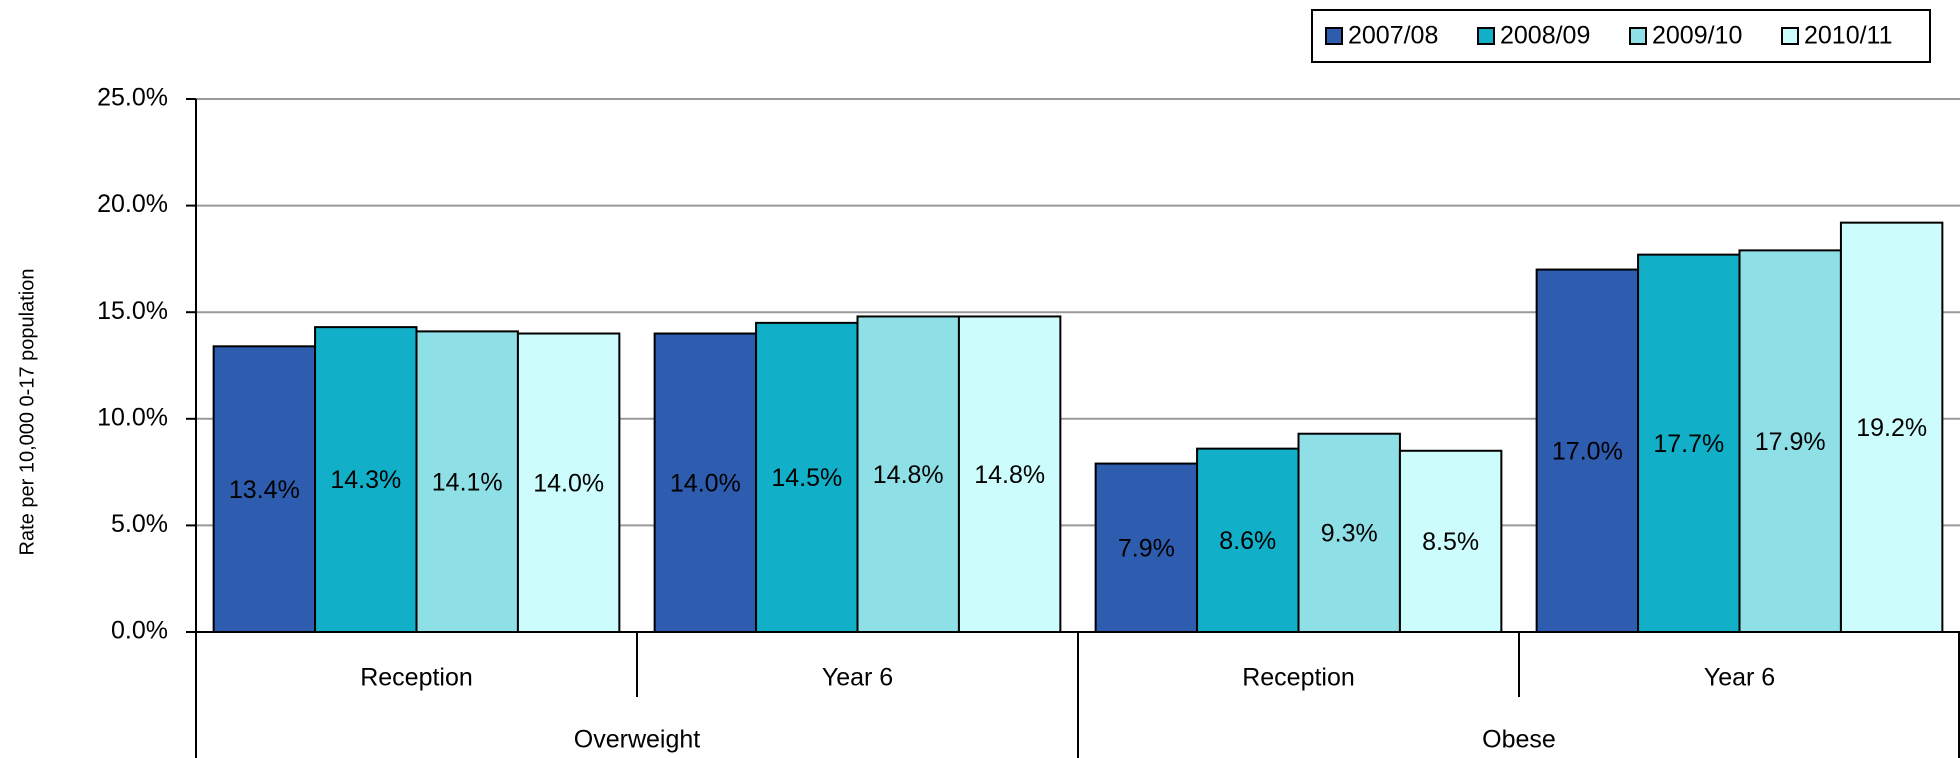 The image size is (1960, 758). What do you see at coordinates (139, 631) in the screenshot?
I see `y-tick-label: 0.0%` at bounding box center [139, 631].